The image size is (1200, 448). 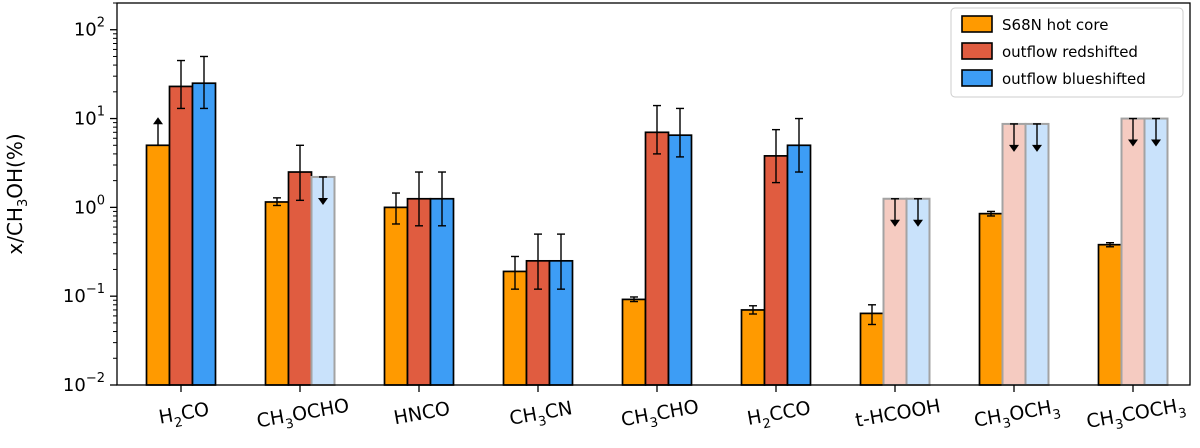 What do you see at coordinates (442, 291) in the screenshot?
I see `bar-outflow-blueshifted-hnco` at bounding box center [442, 291].